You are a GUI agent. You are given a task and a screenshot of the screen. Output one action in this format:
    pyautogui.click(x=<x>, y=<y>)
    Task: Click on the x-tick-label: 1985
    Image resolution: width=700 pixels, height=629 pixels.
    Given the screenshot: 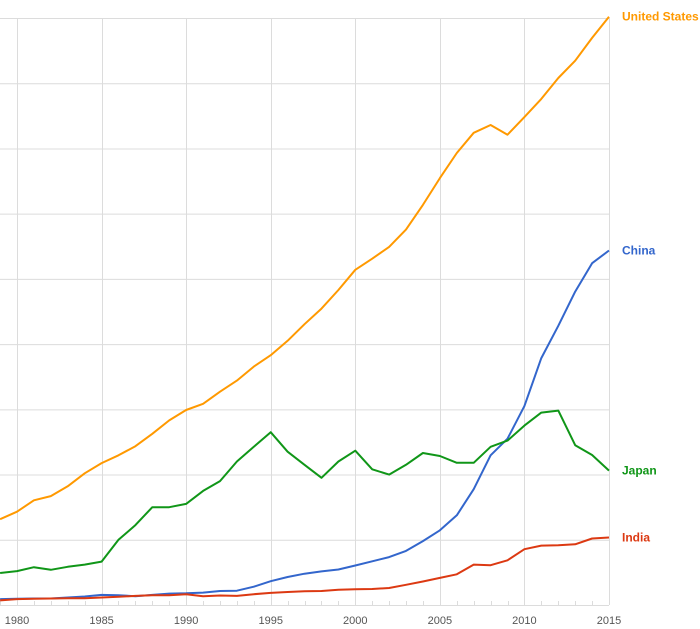 What is the action you would take?
    pyautogui.click(x=101, y=621)
    